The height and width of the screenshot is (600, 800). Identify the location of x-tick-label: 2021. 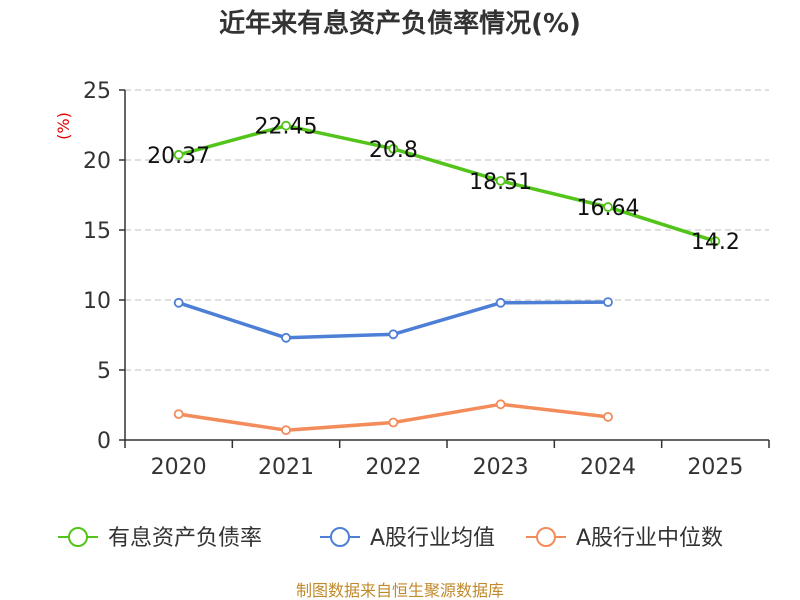
(286, 467).